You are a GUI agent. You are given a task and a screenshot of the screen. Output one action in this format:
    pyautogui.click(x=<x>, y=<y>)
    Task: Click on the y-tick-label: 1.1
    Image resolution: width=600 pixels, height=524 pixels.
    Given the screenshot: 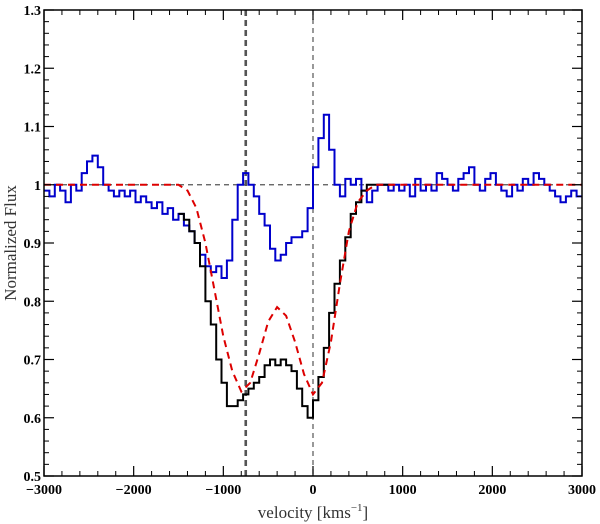 What is the action you would take?
    pyautogui.click(x=33, y=128)
    